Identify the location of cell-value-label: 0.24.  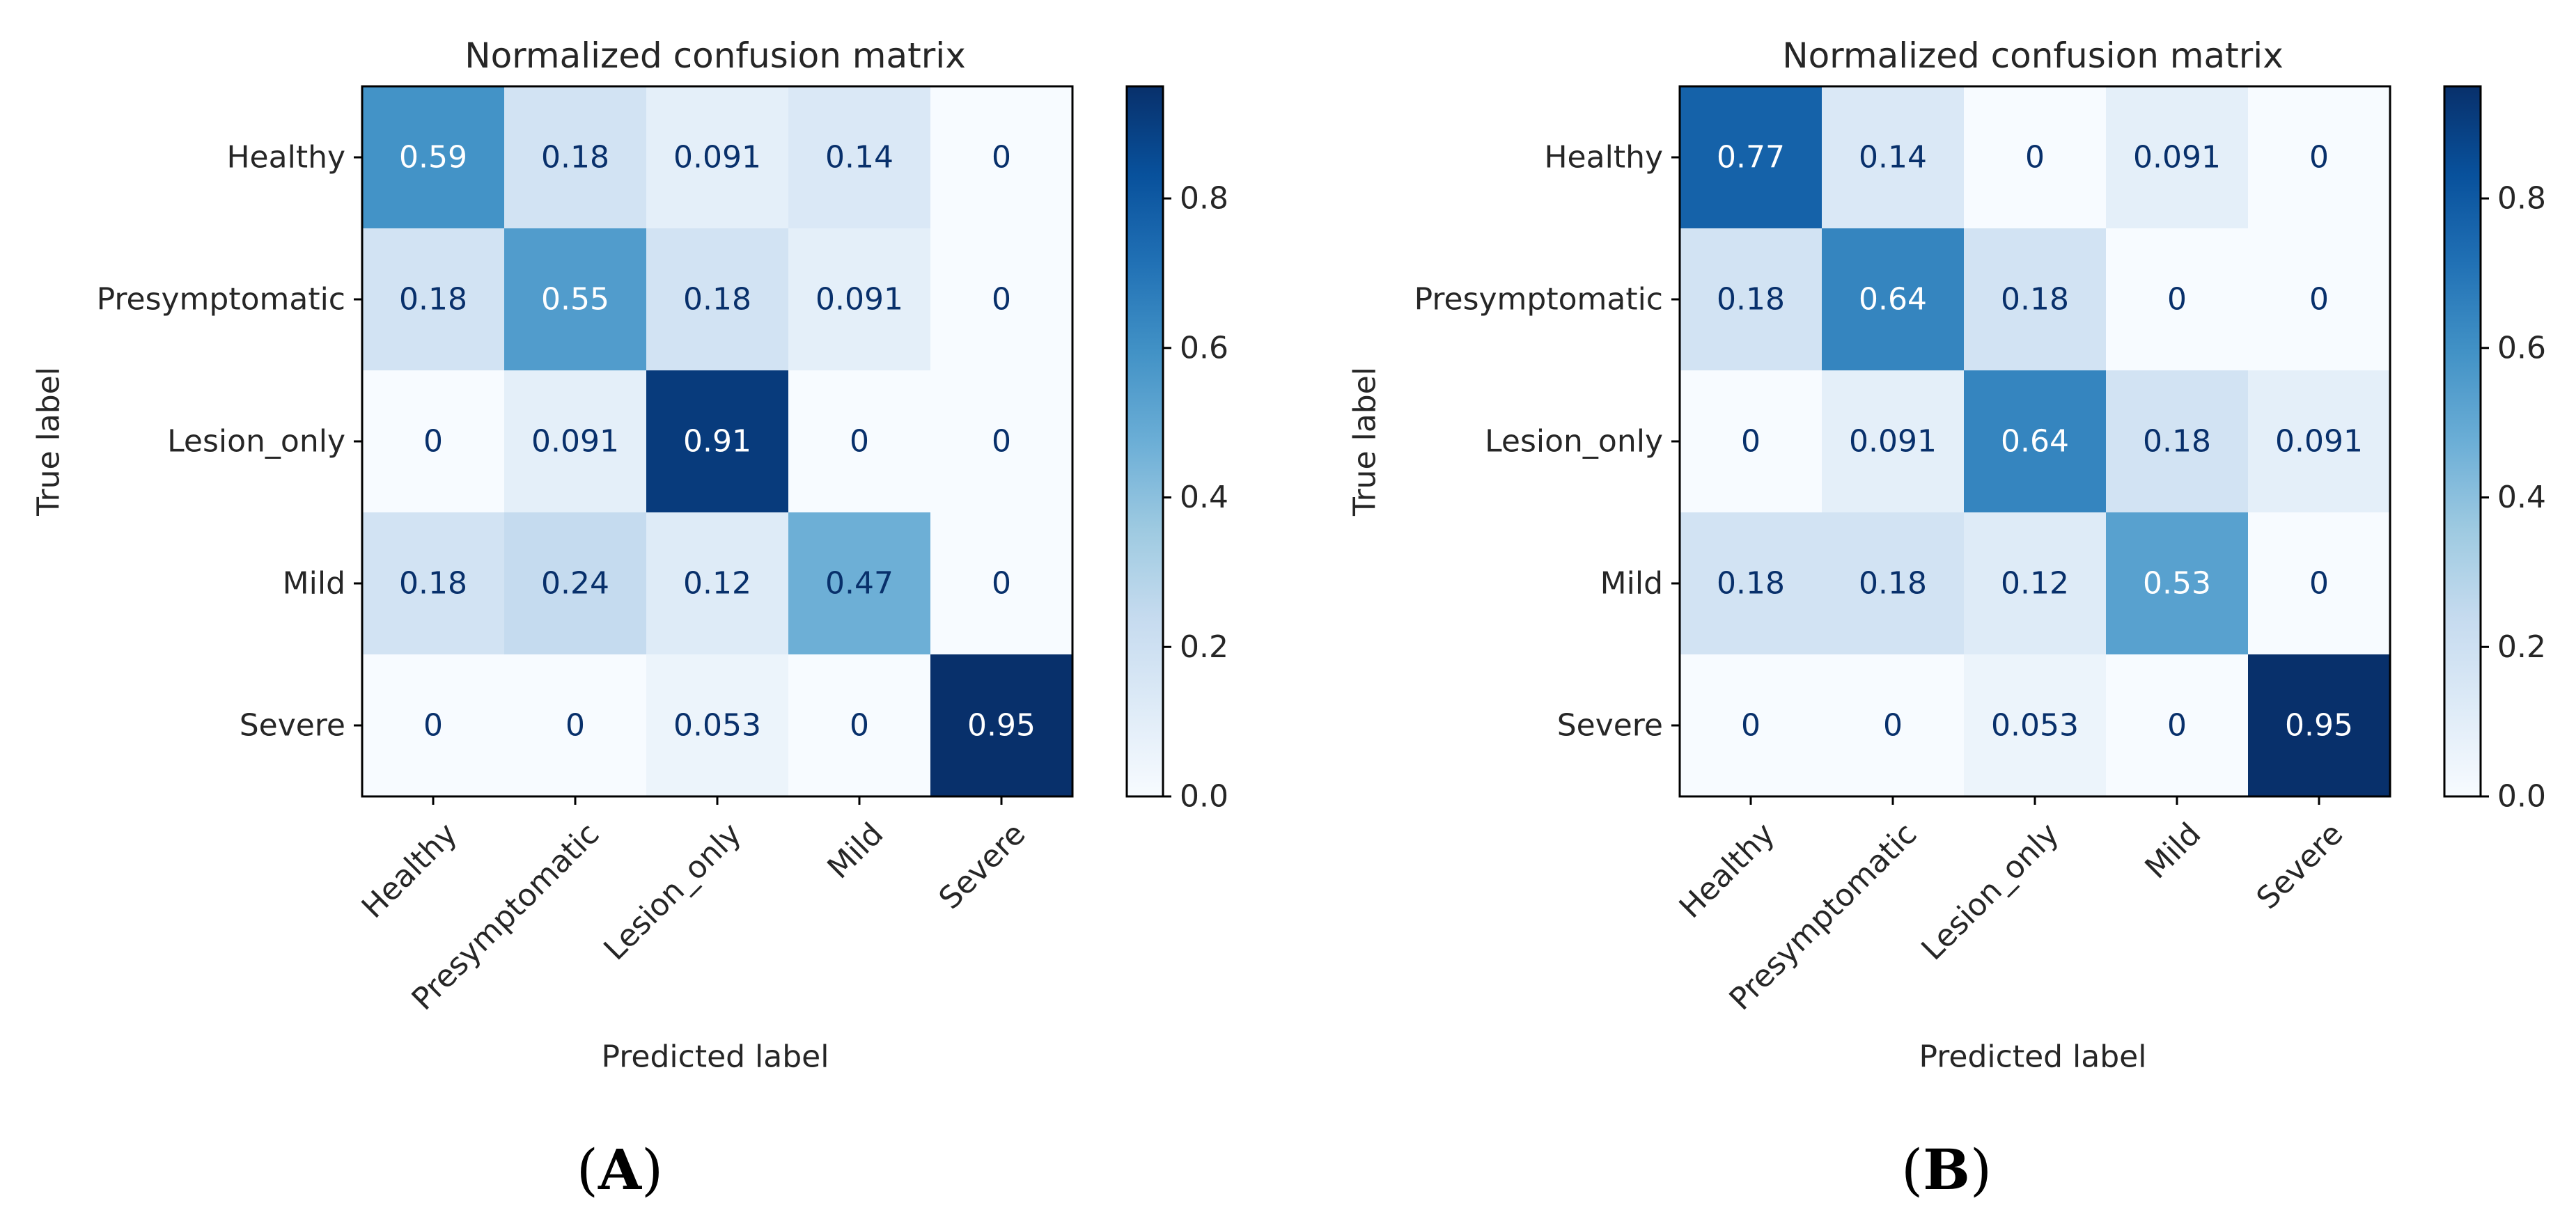
(575, 583).